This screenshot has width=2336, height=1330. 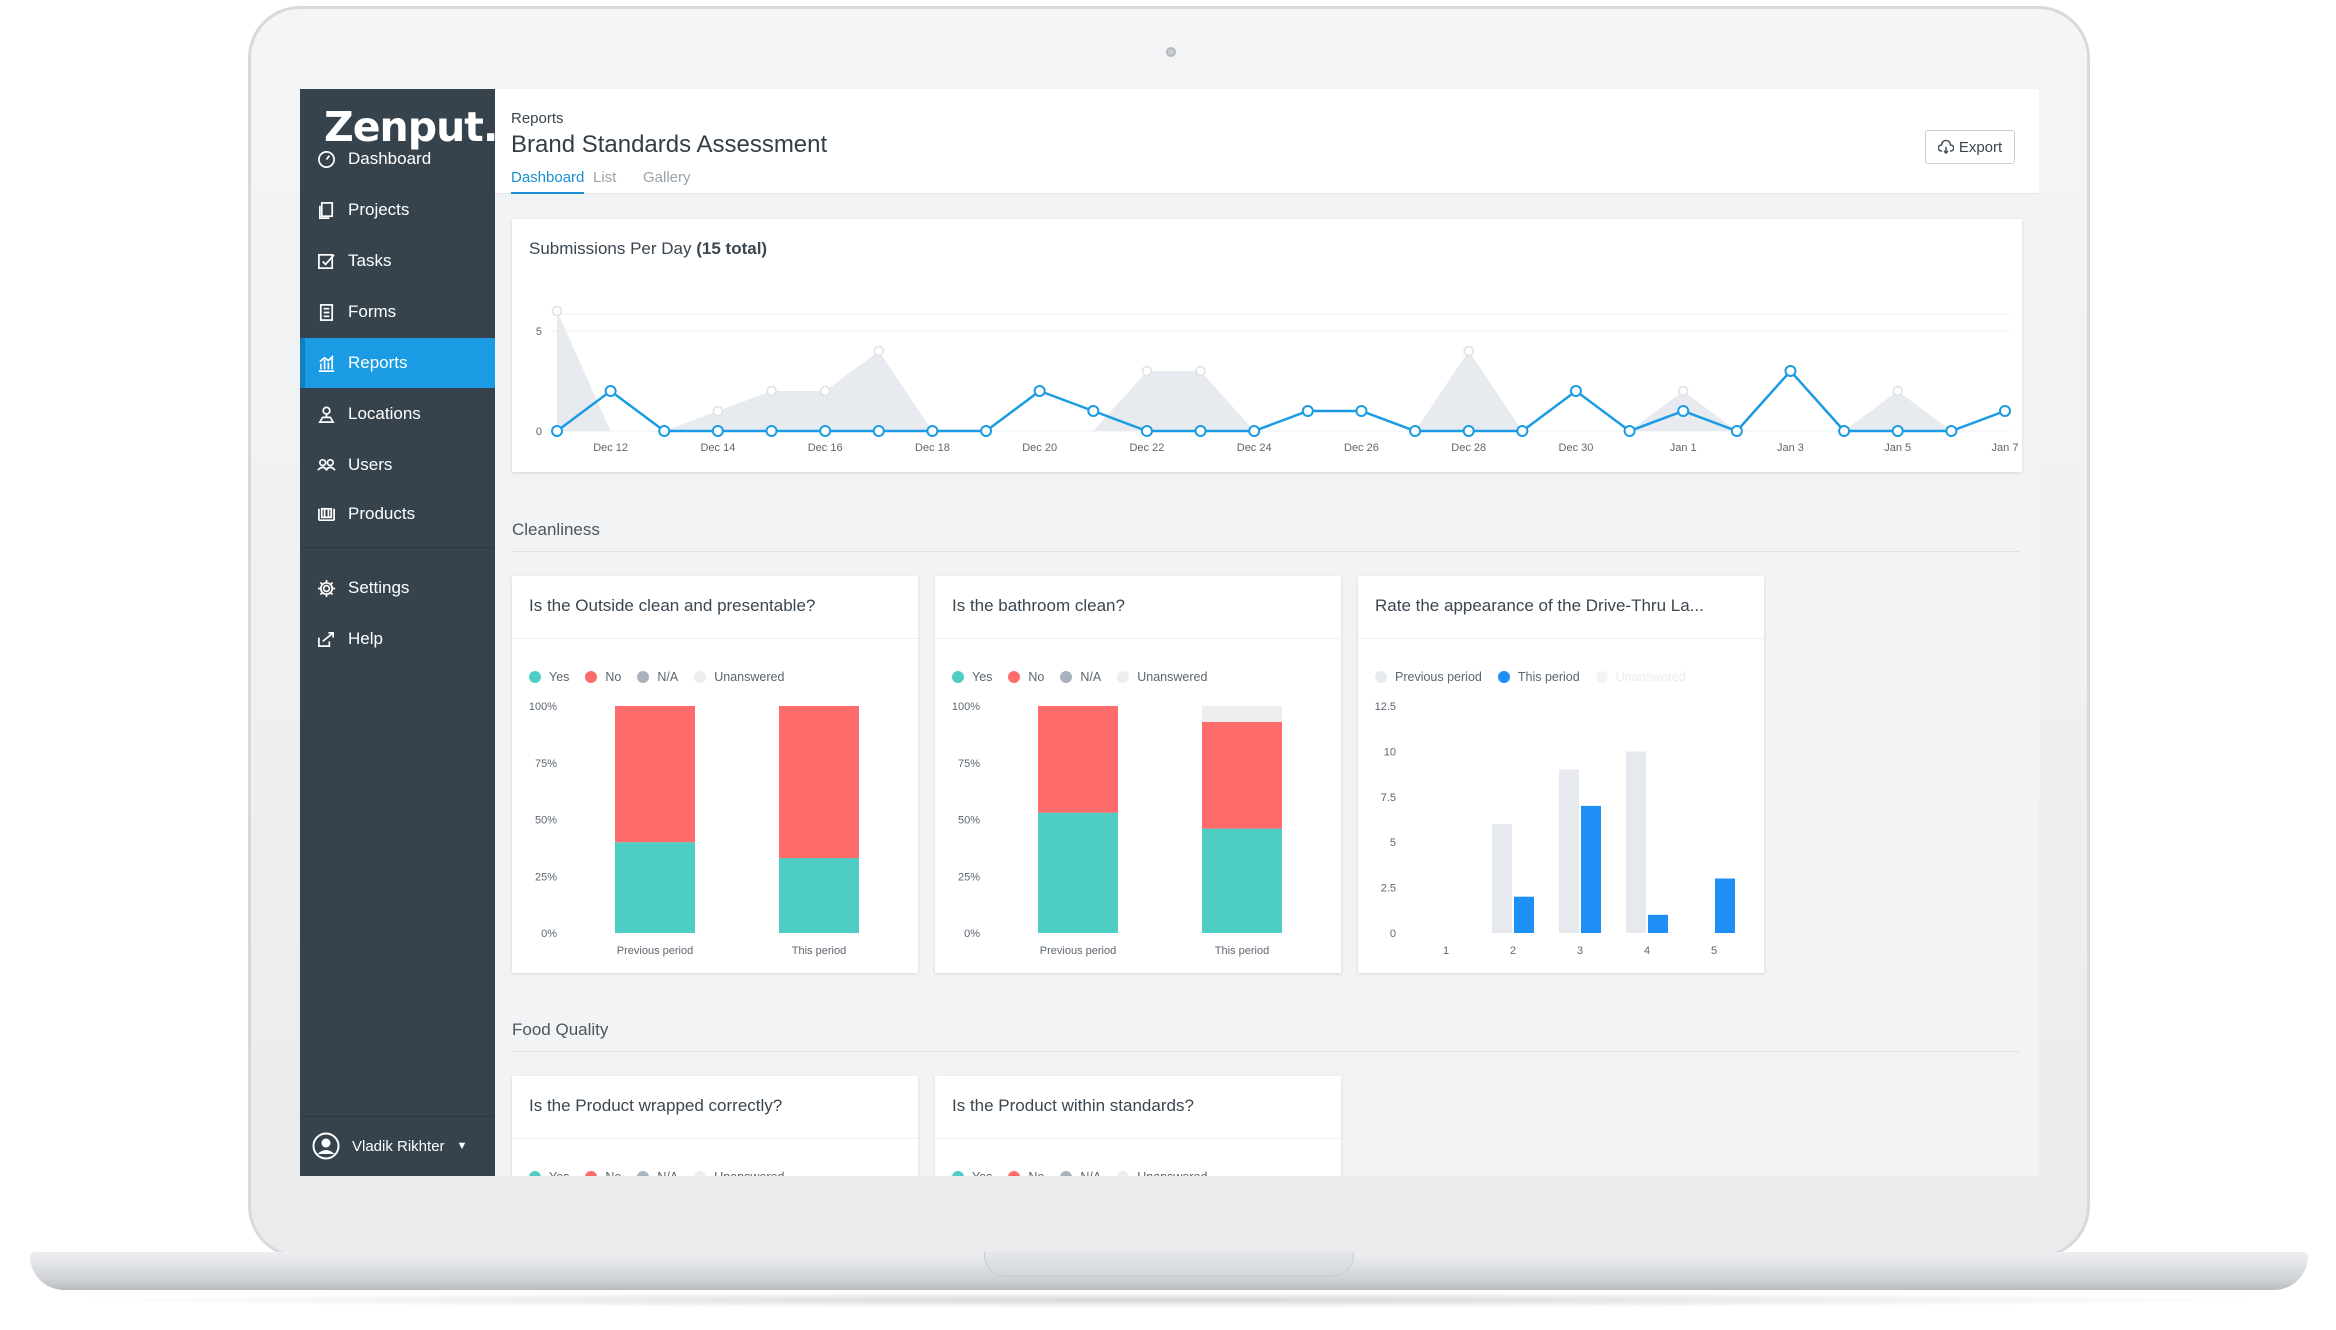 What do you see at coordinates (1266, 551) in the screenshot?
I see `section-divider` at bounding box center [1266, 551].